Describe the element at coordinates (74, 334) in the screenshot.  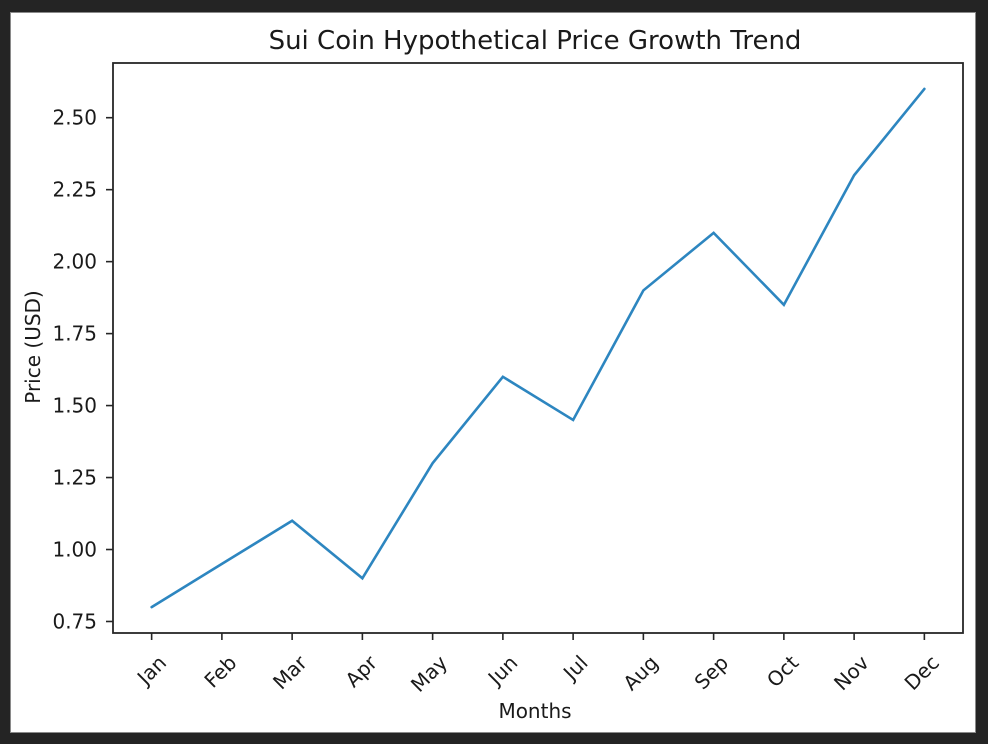
I see `y-tick-label: 1.75` at that location.